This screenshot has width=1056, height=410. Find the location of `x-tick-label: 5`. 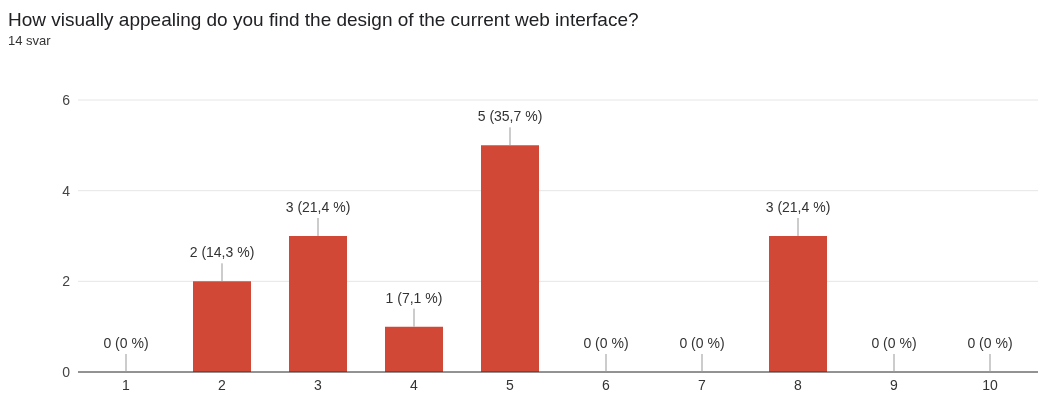

x-tick-label: 5 is located at coordinates (510, 384).